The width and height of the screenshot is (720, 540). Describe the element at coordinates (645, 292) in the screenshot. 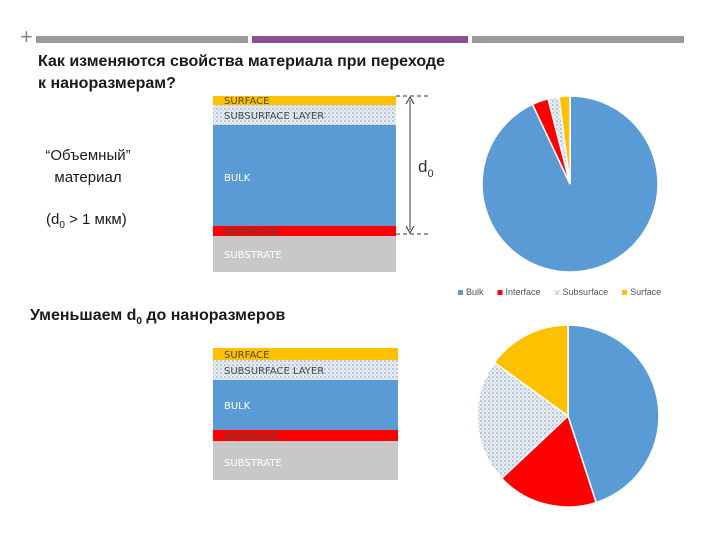

I see `legend-label: Surface` at that location.